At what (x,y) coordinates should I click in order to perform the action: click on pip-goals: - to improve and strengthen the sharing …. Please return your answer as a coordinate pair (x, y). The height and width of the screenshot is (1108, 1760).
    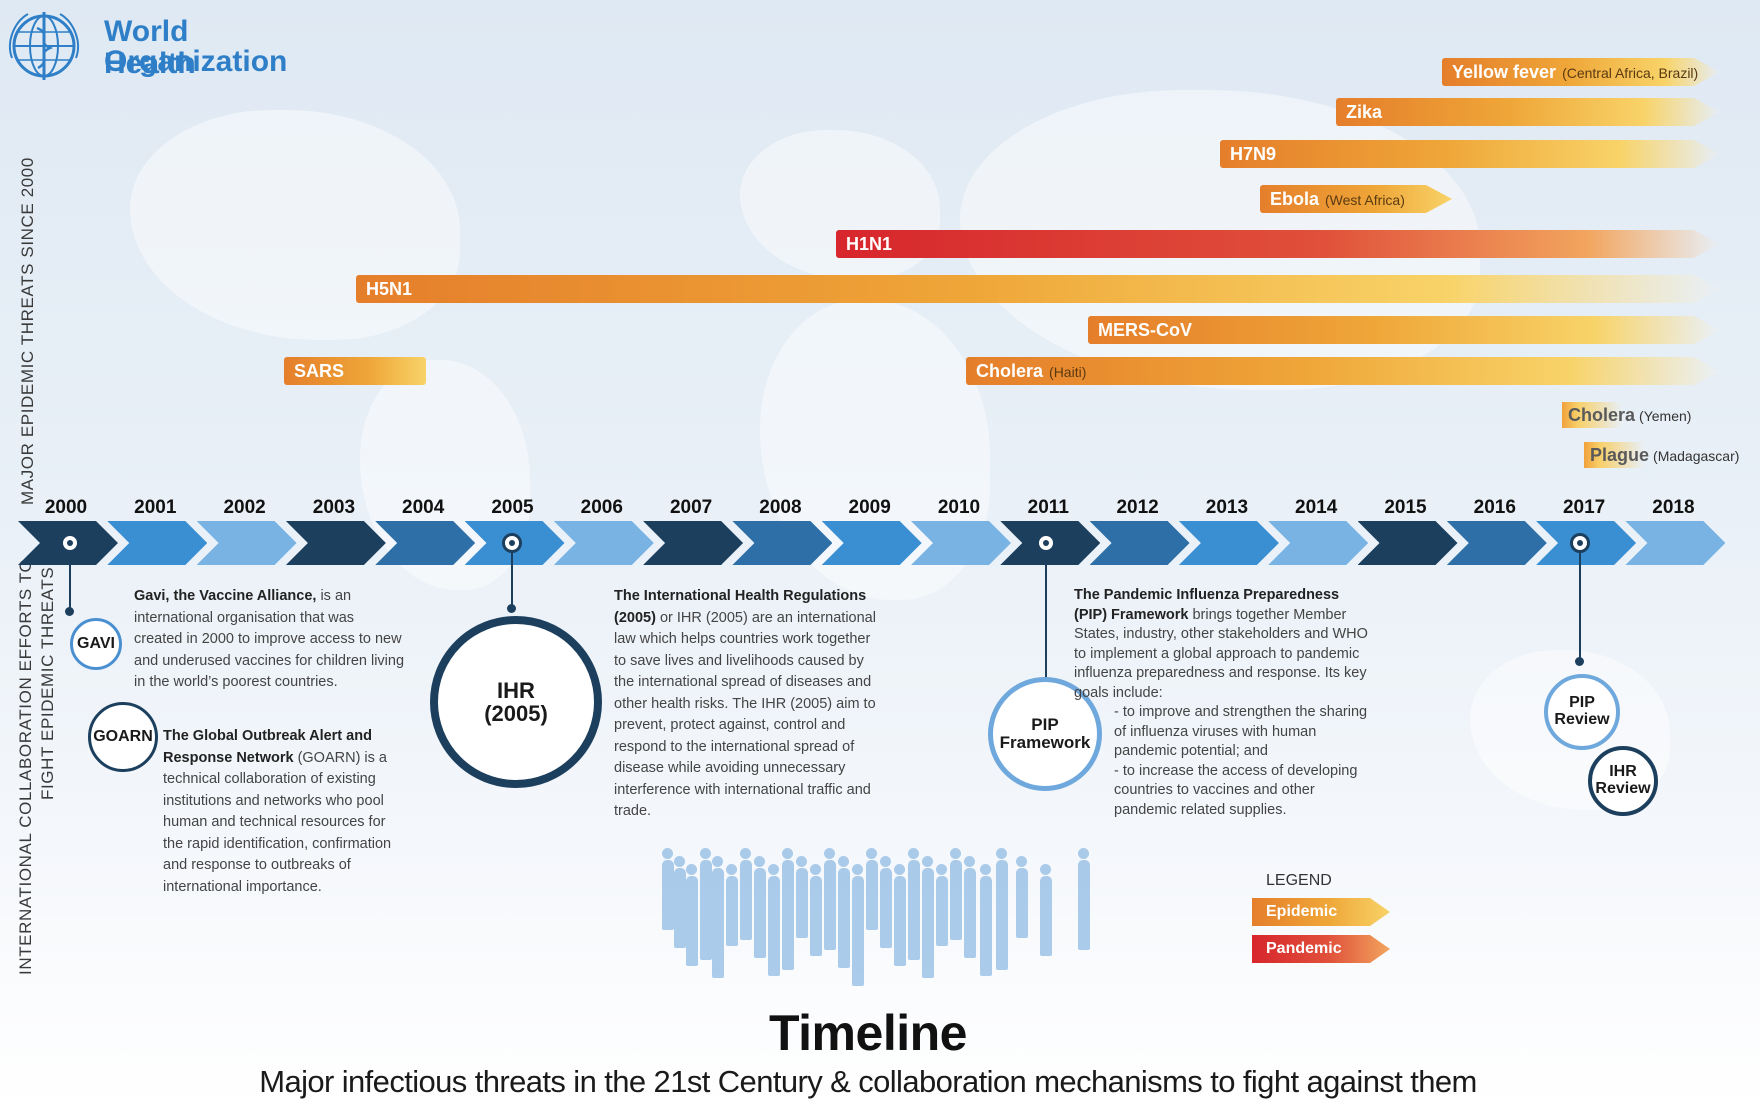
    Looking at the image, I should click on (1224, 761).